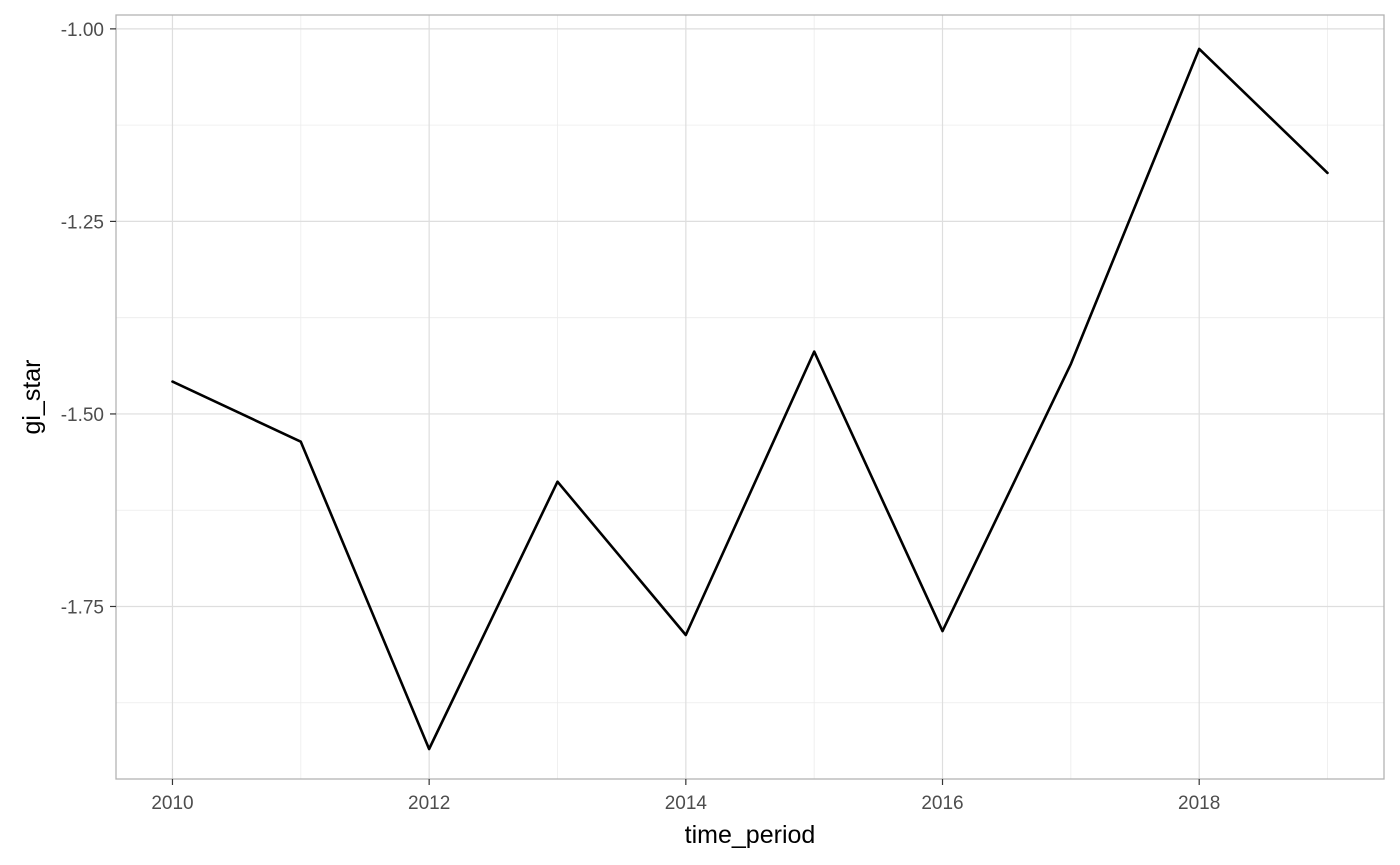  What do you see at coordinates (1199, 803) in the screenshot?
I see `x-tick-label: 2018` at bounding box center [1199, 803].